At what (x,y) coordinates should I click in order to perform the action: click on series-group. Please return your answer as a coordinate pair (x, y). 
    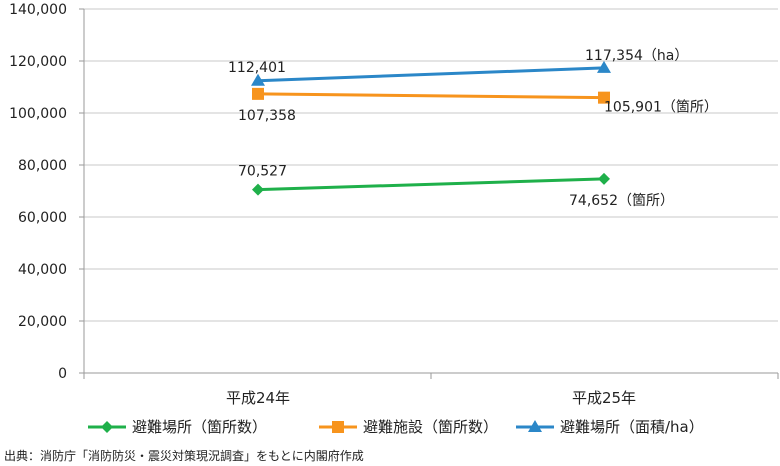
    Looking at the image, I should click on (431, 128).